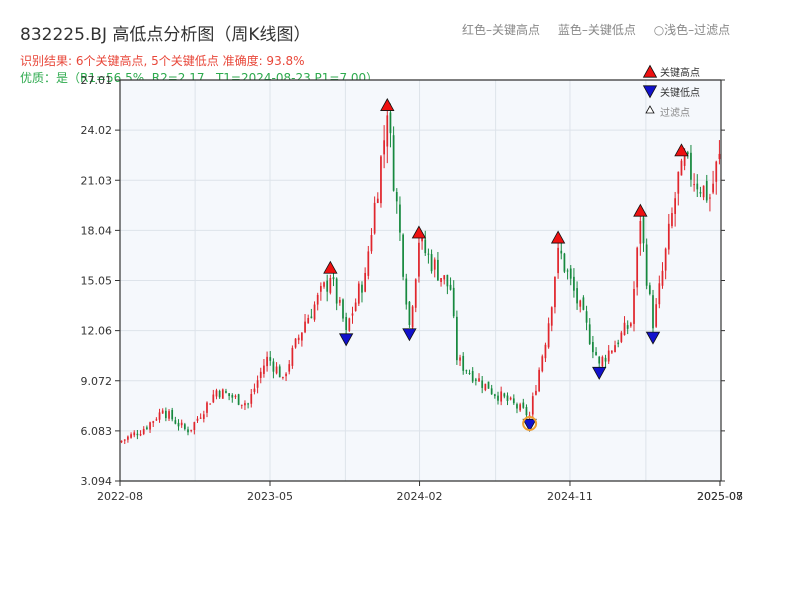 This screenshot has height=600, width=800. I want to click on x-tick-label: 2022-08, so click(120, 496).